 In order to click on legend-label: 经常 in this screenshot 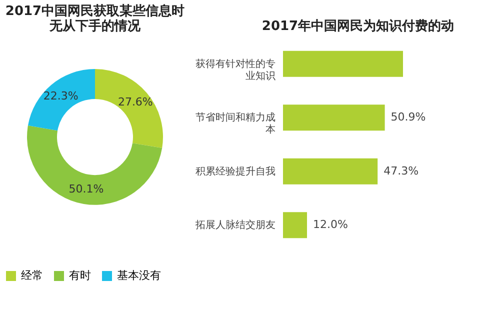, I will do `click(32, 275)`.